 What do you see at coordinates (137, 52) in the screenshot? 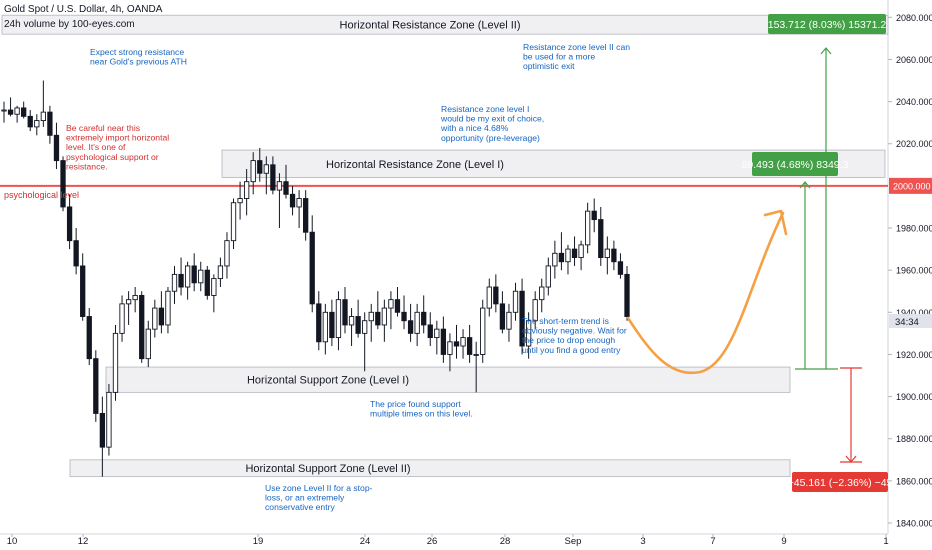
I see `annotation-line: Expect strong resistance` at bounding box center [137, 52].